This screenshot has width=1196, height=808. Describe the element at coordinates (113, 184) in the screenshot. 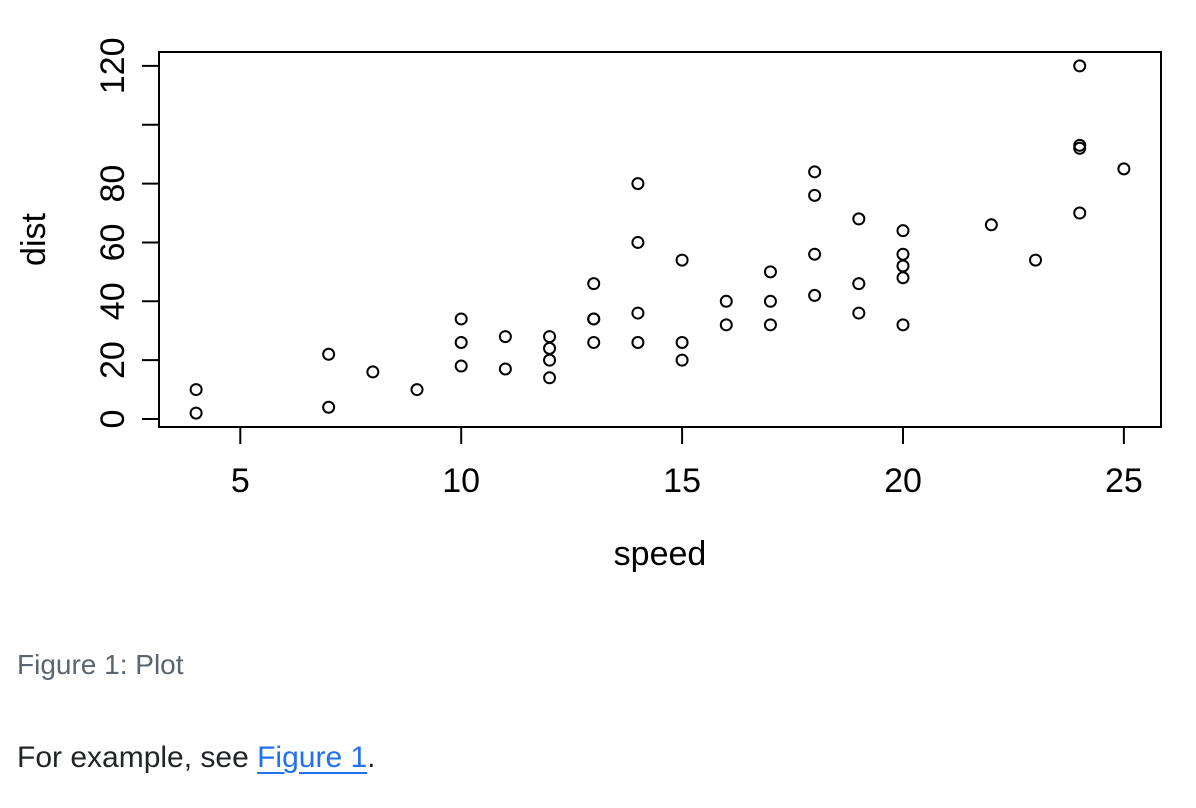

I see `y-tick-label: 80` at that location.